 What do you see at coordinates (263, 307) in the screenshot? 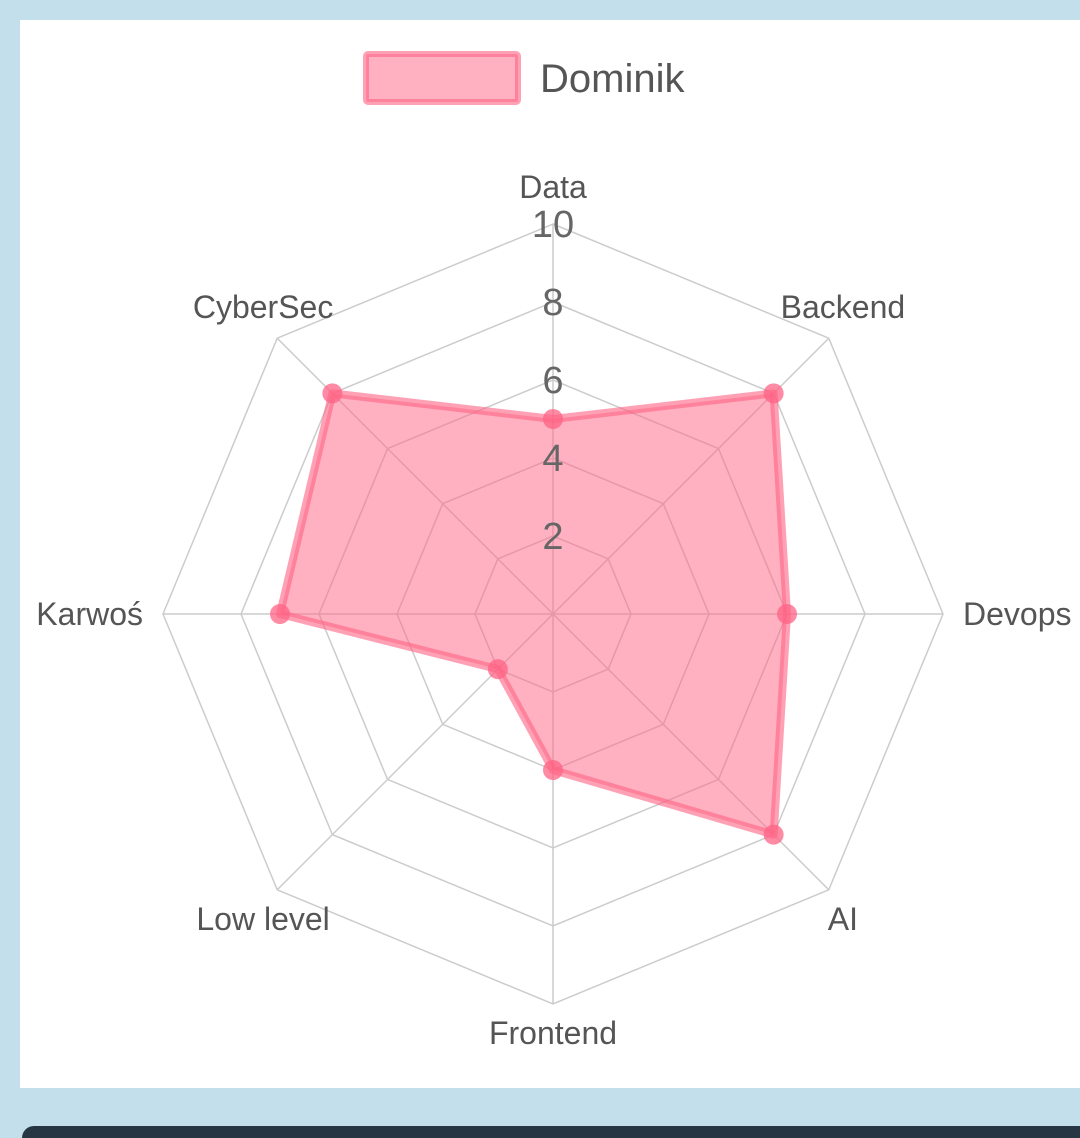
I see `axis-label-cybersec: CyberSec` at bounding box center [263, 307].